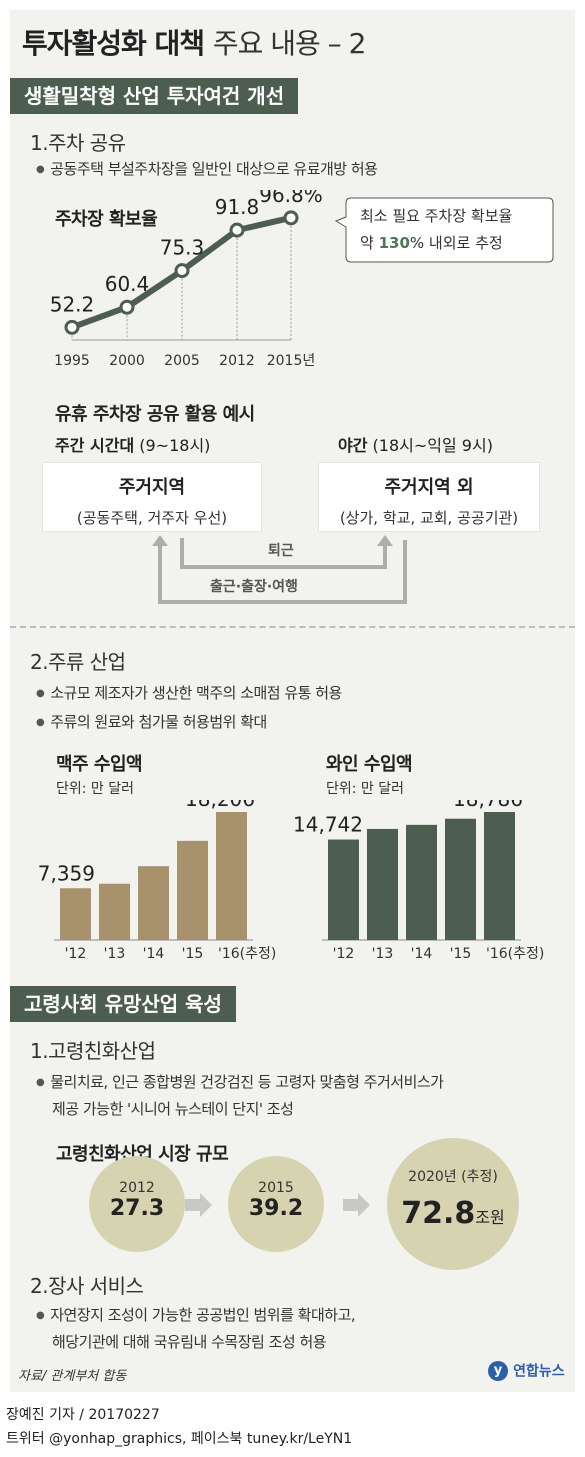  I want to click on data-label: 91.8, so click(237, 207).